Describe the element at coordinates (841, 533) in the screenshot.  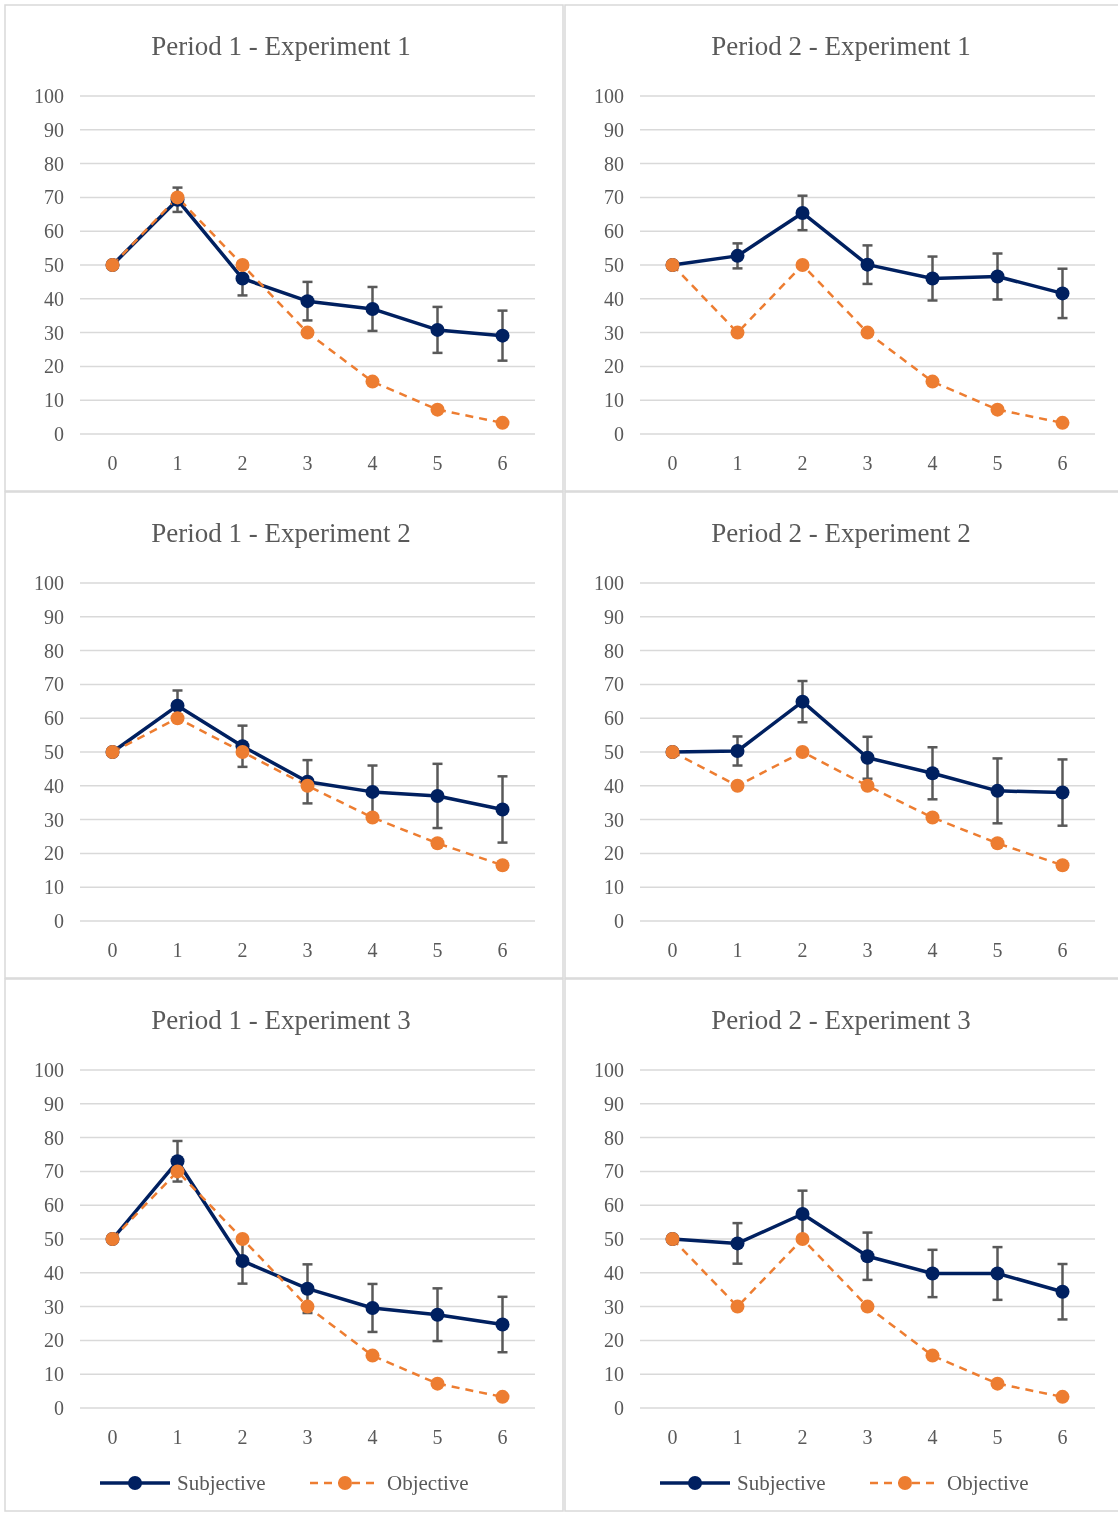
I see `chart-title: Period 2 - Experiment 2` at that location.